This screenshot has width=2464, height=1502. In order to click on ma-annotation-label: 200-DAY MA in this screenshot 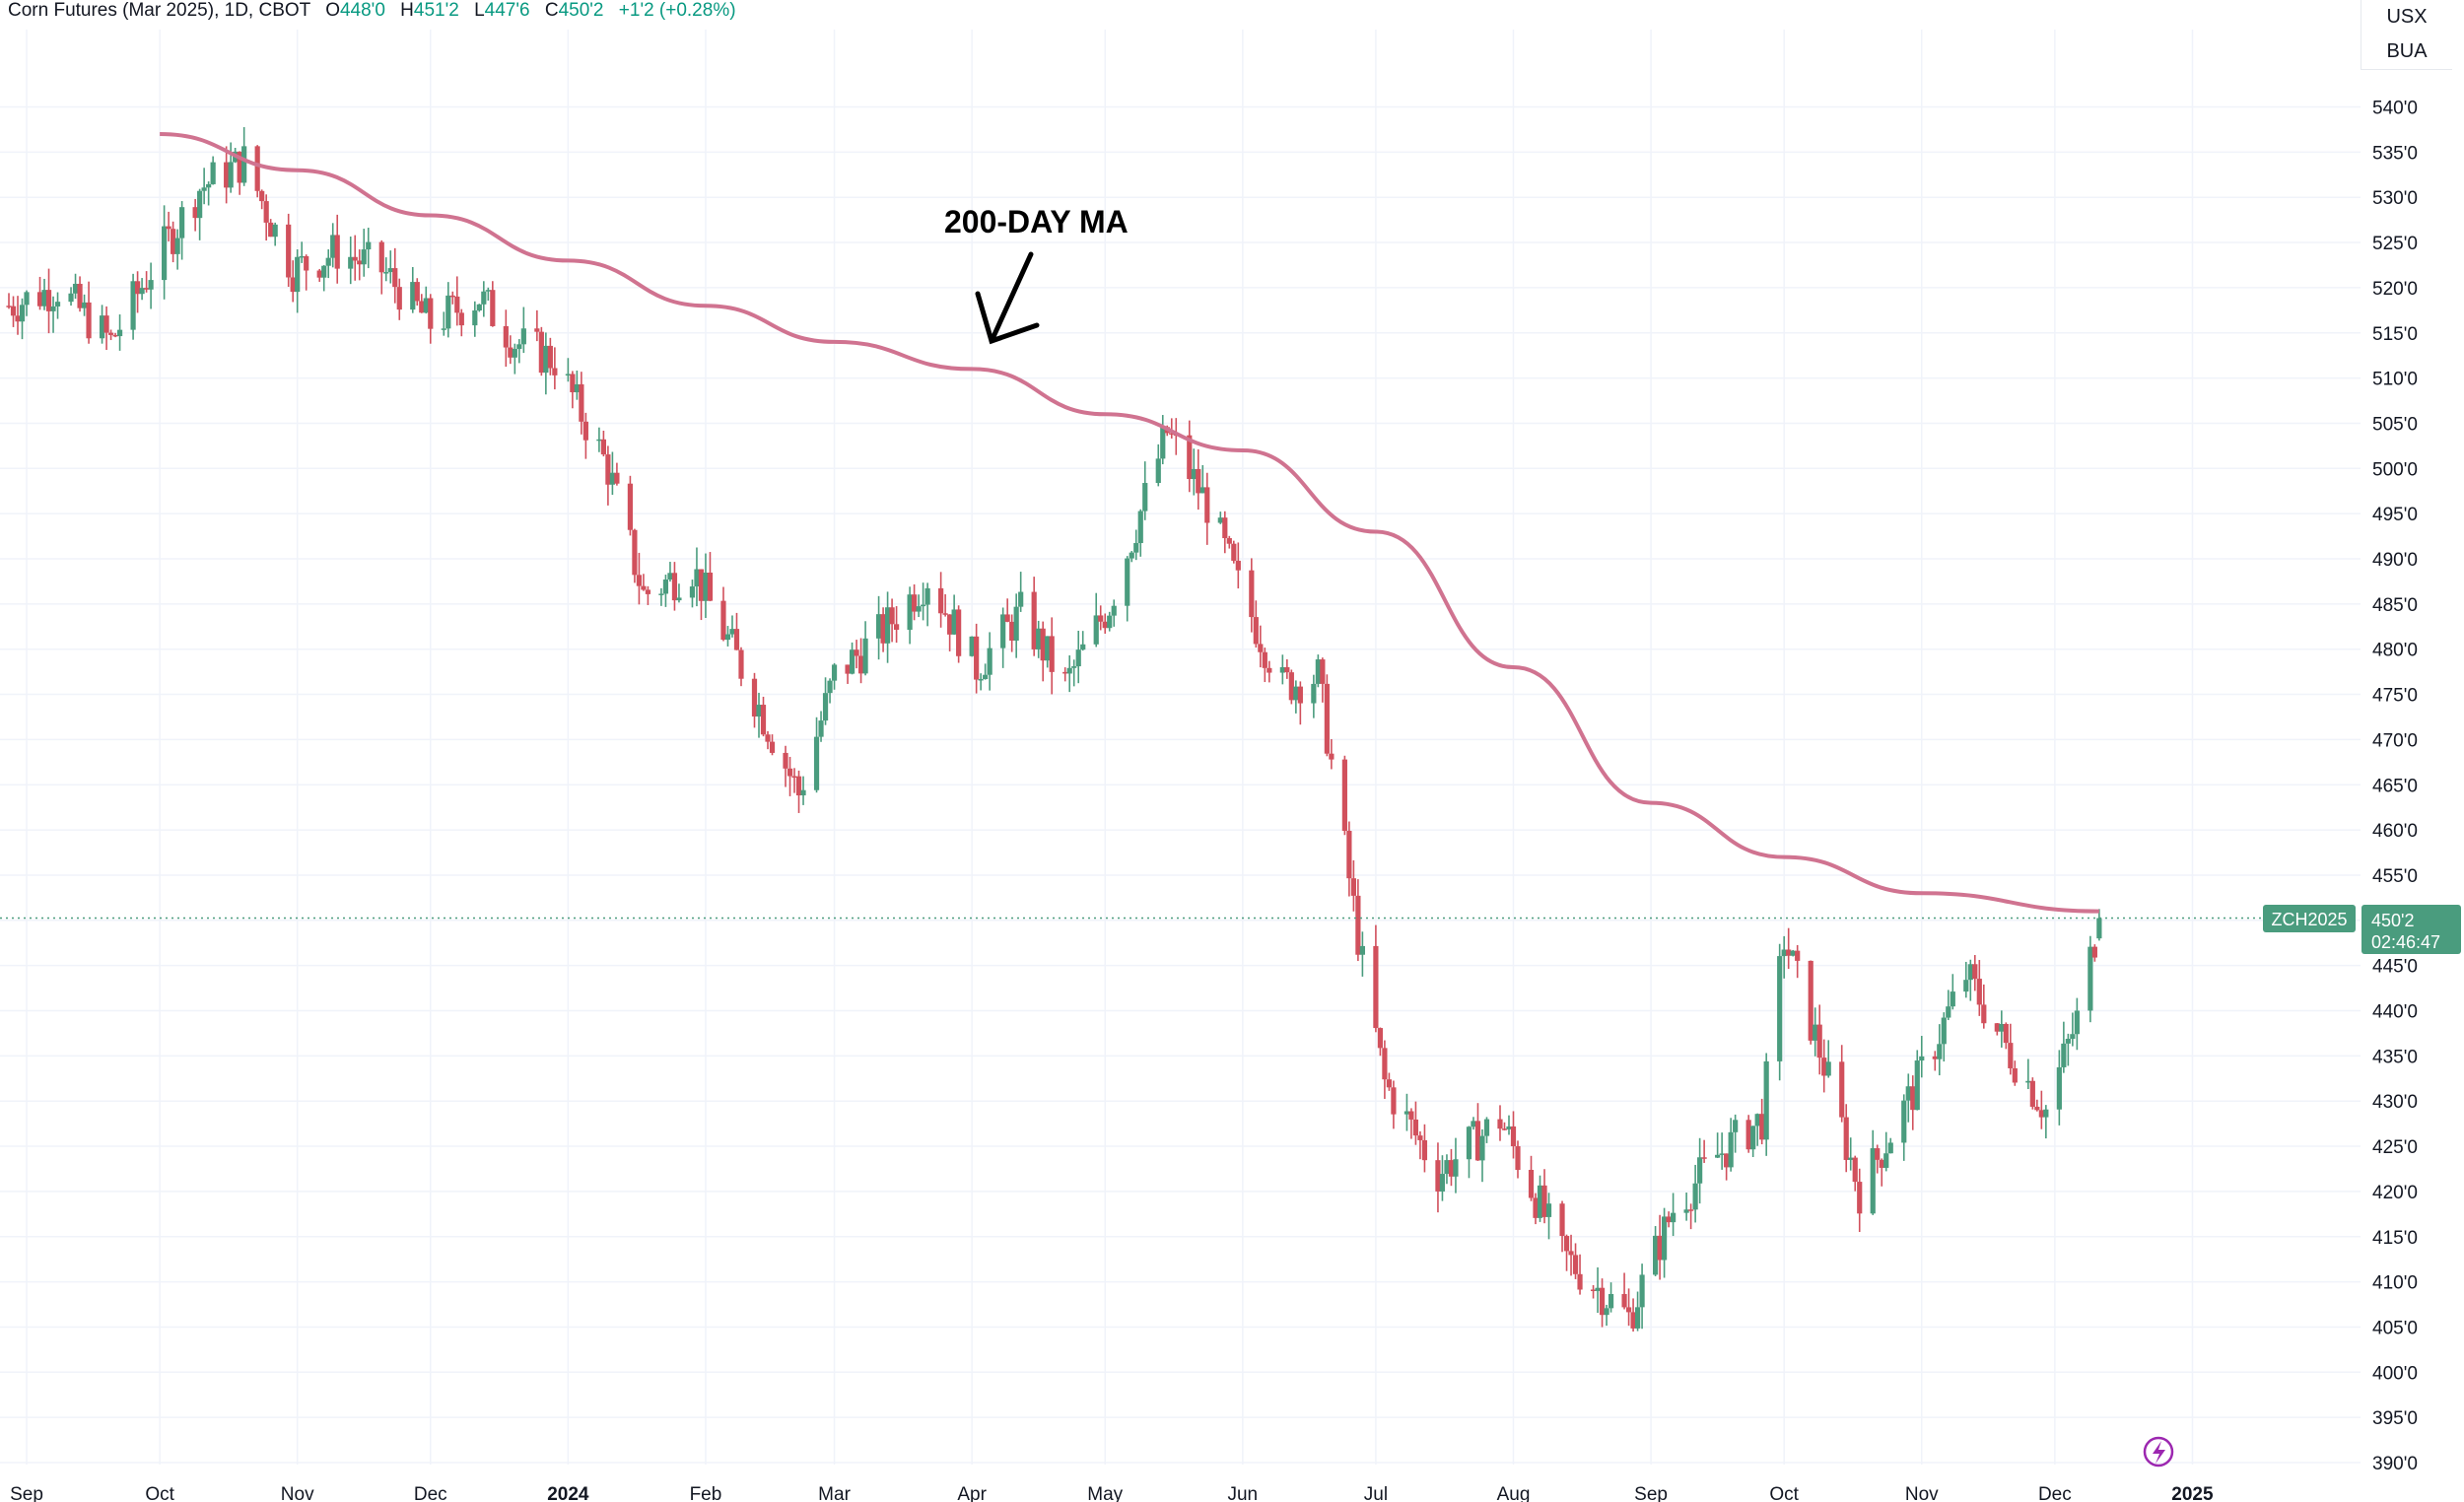, I will do `click(1036, 221)`.